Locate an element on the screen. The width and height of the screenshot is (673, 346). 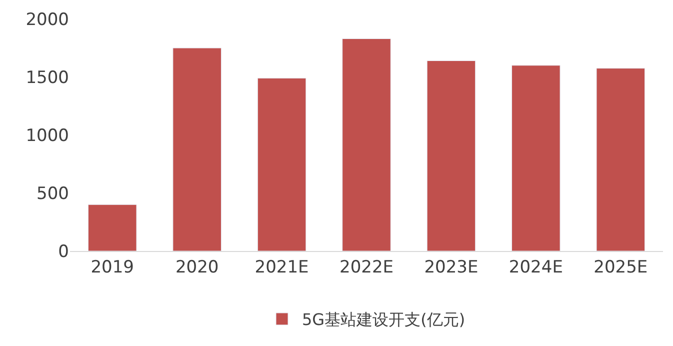
y-tick-label: 1500 is located at coordinates (47, 78).